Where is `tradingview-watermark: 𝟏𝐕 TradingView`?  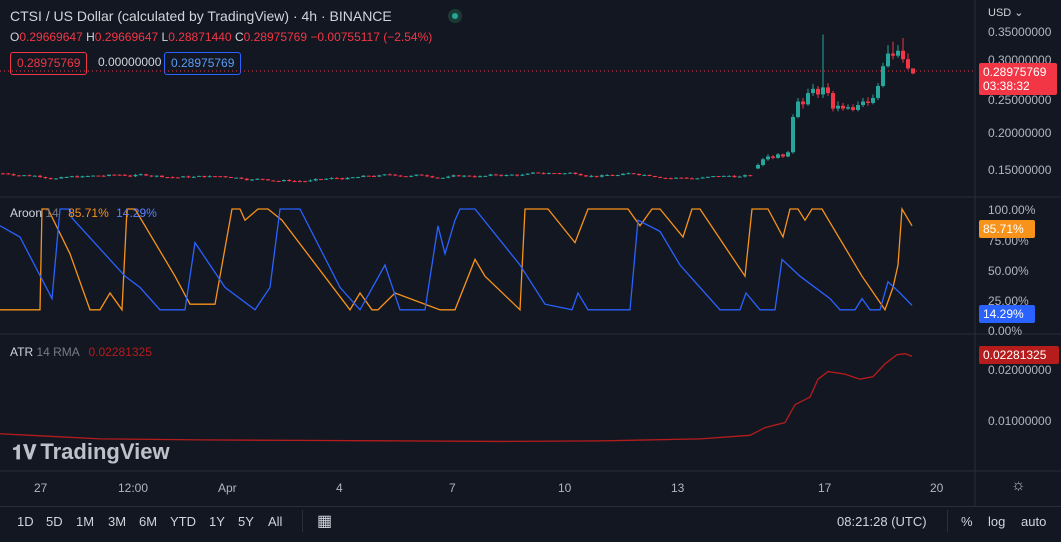
tradingview-watermark: 𝟏𝐕 TradingView is located at coordinates (91, 451).